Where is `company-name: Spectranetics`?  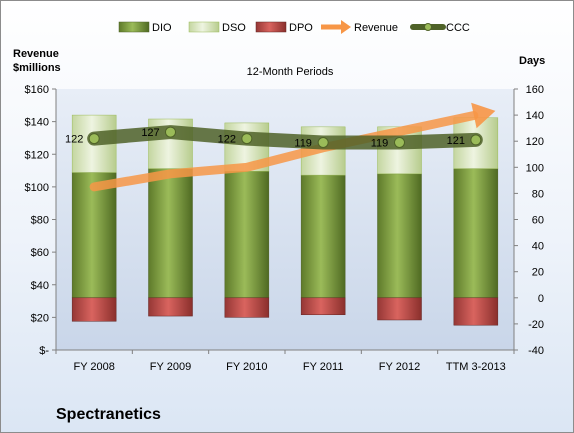
company-name: Spectranetics is located at coordinates (108, 414).